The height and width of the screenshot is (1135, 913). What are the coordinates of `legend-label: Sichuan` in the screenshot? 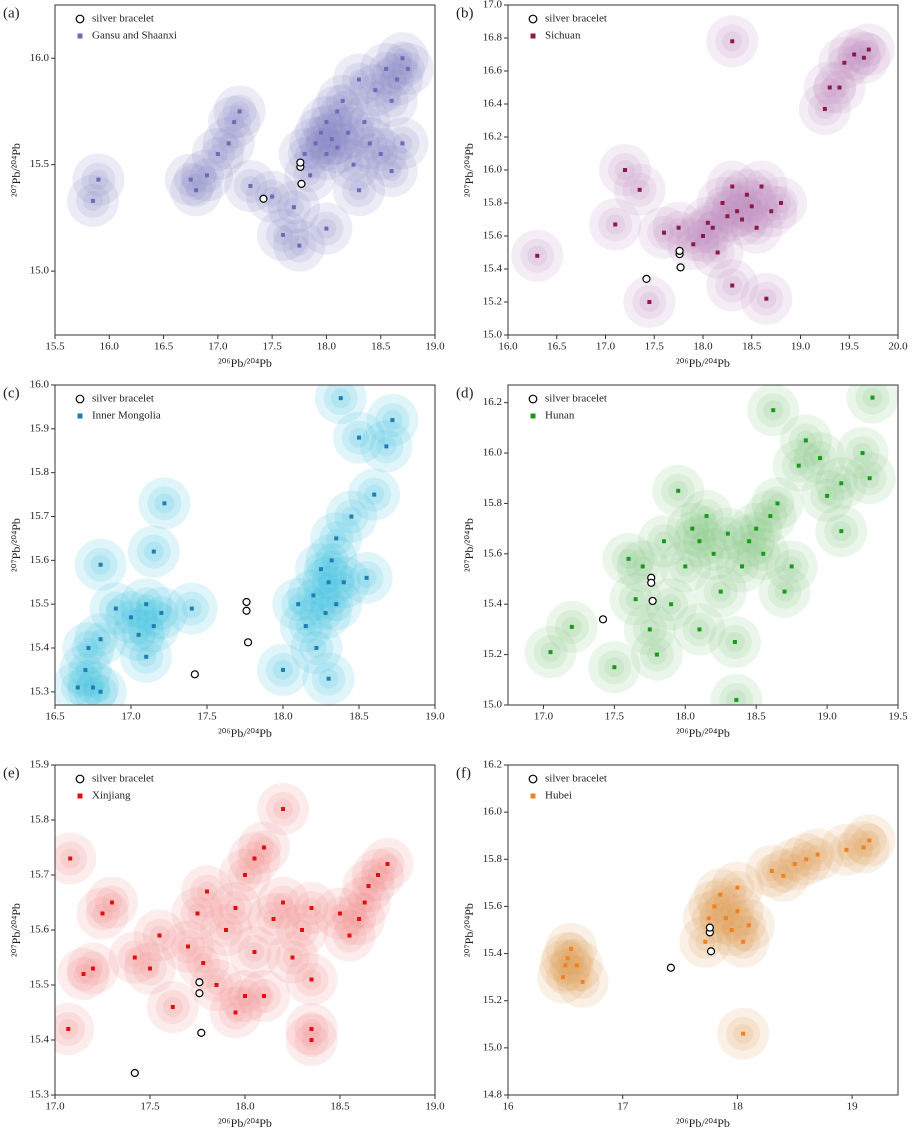 It's located at (563, 36).